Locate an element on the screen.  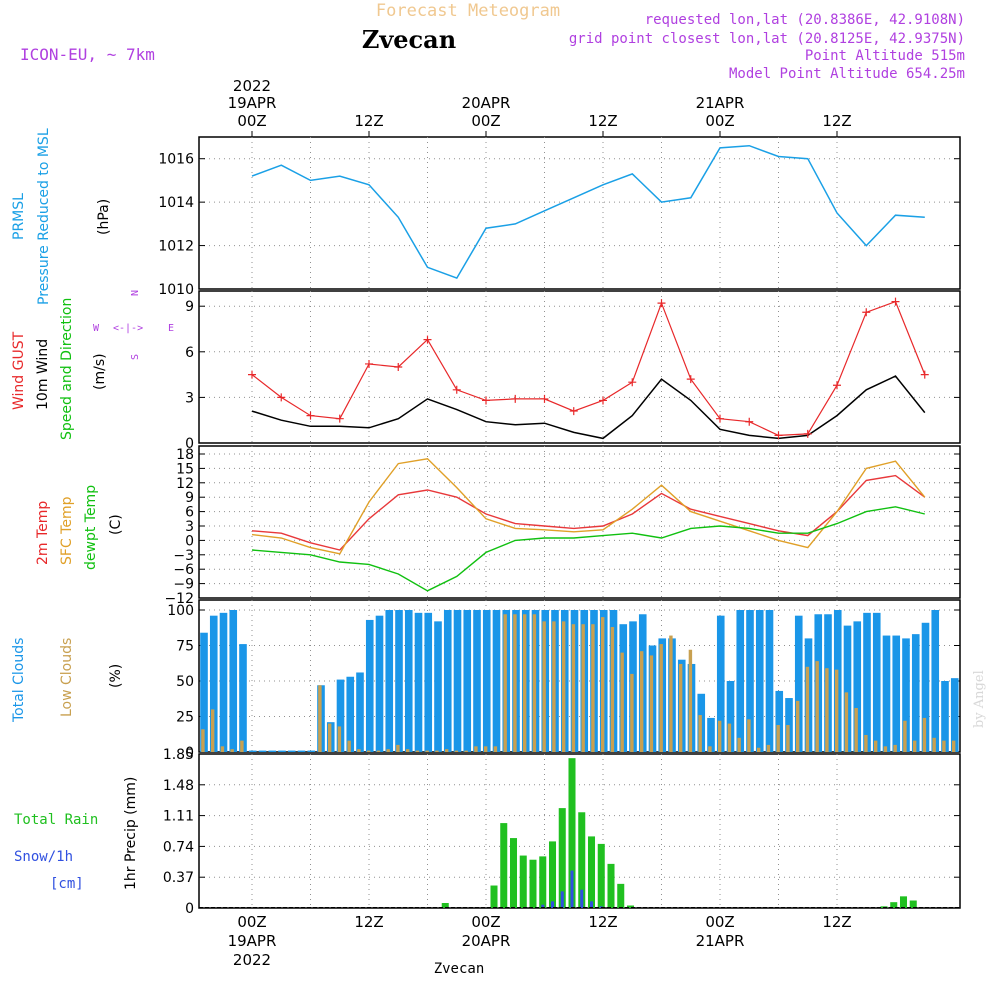
precip-axis-label: 1hr Precip (mm) is located at coordinates (131, 833).